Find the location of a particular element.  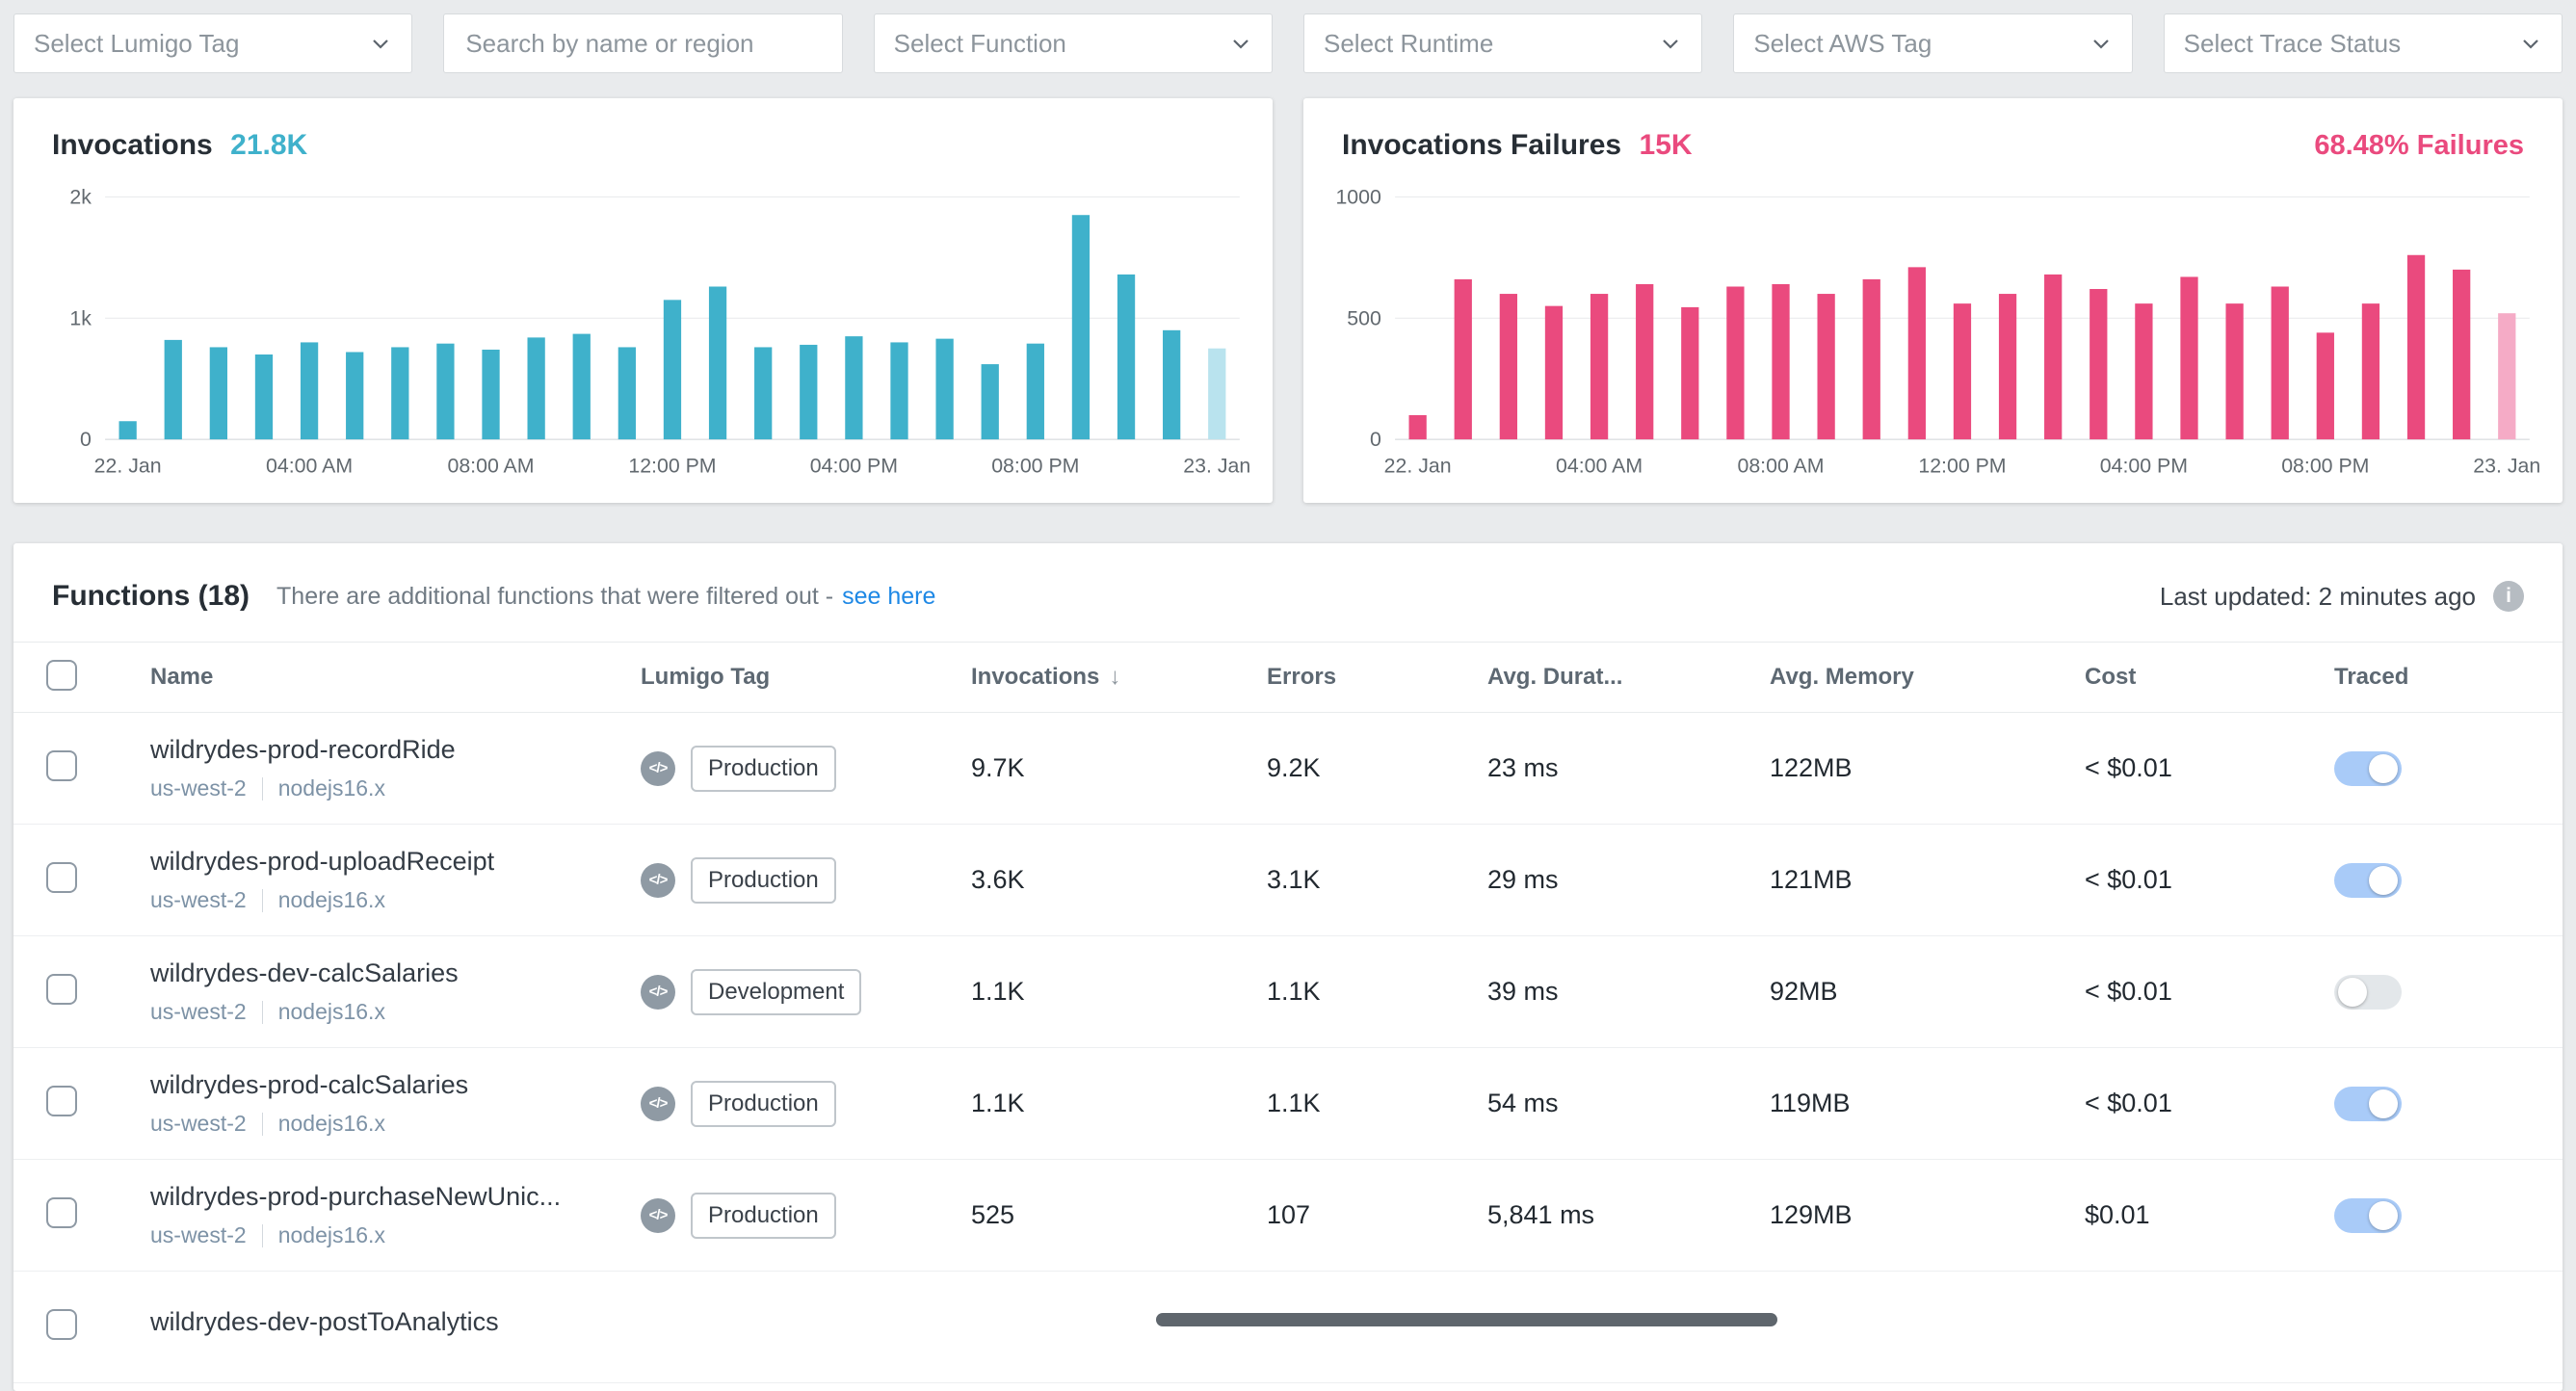

column-header-invocations: Invocations ↓ is located at coordinates (1119, 677).